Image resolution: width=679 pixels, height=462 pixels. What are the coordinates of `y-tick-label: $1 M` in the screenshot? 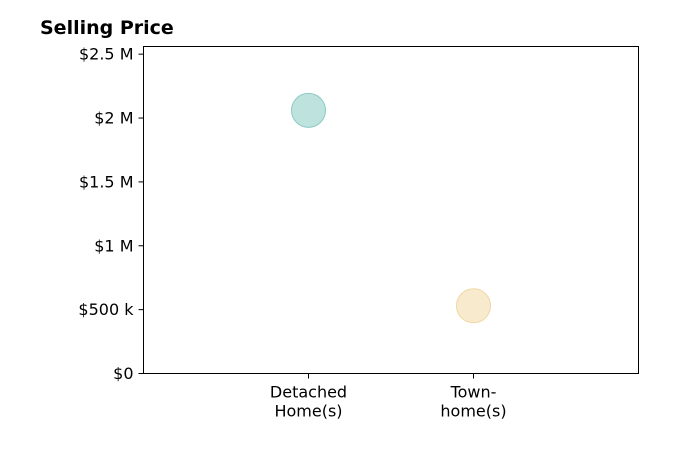 It's located at (113, 245).